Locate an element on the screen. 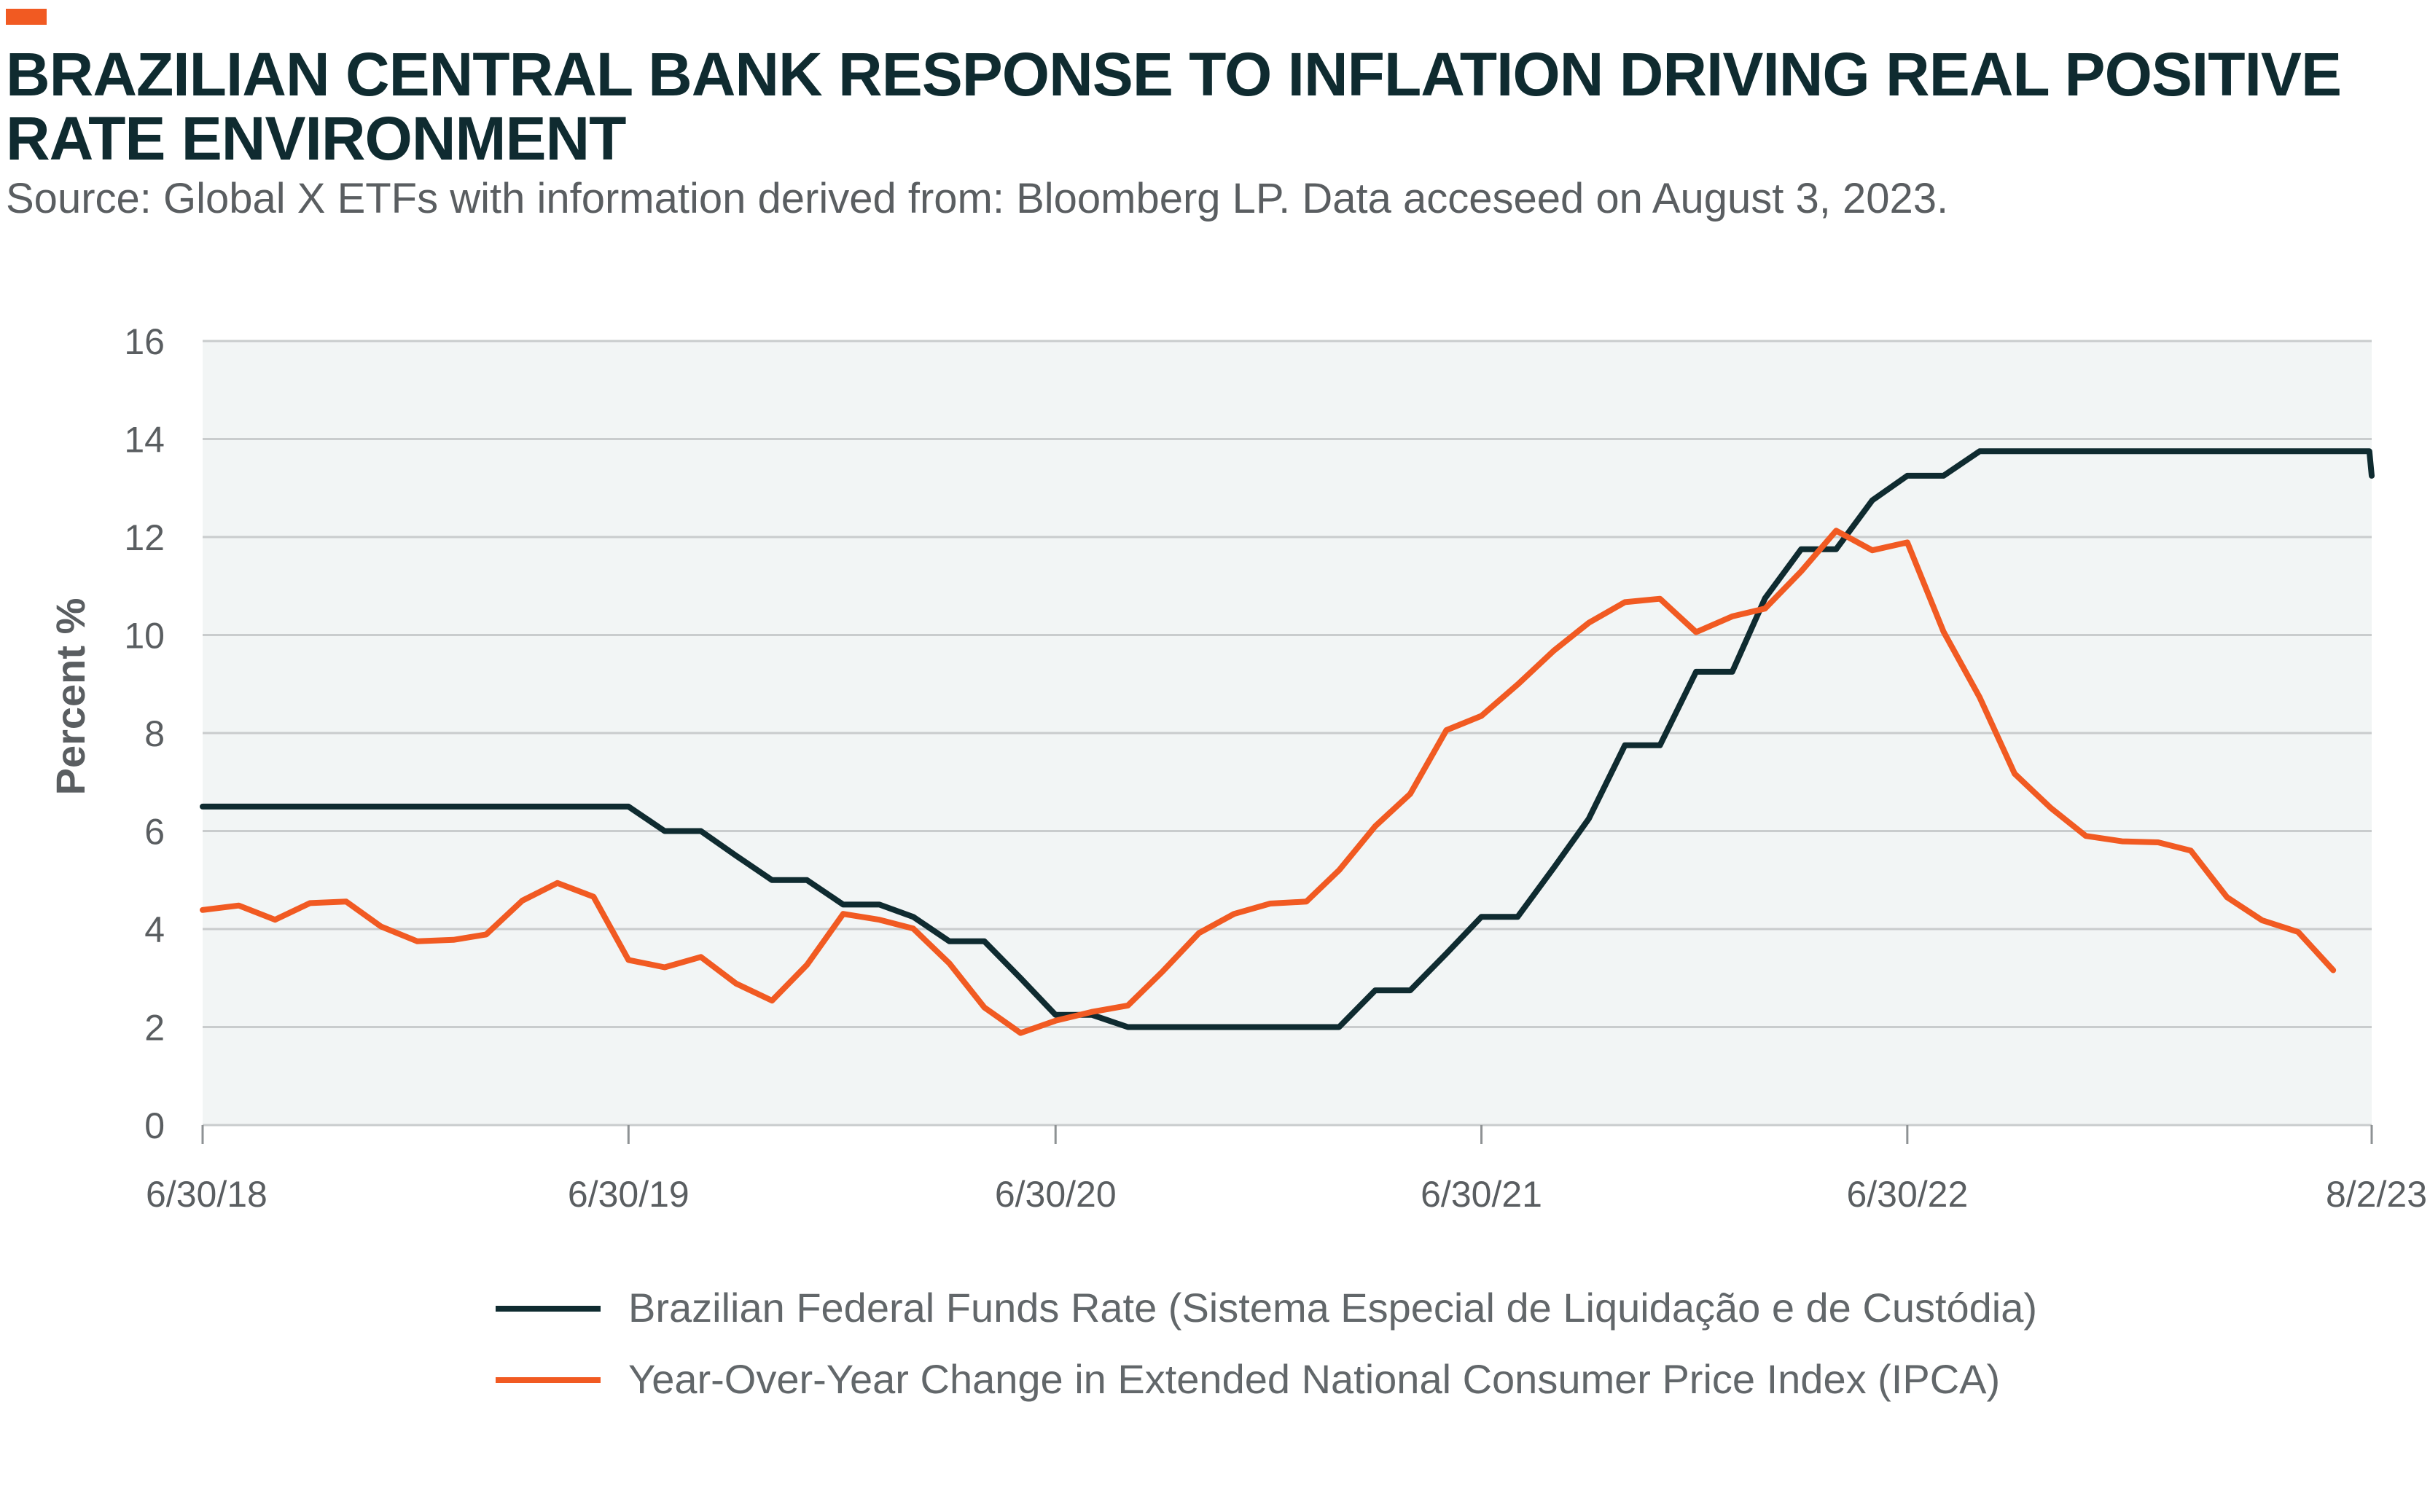  x-tick-label-2: 6/30/20 is located at coordinates (1056, 1194).